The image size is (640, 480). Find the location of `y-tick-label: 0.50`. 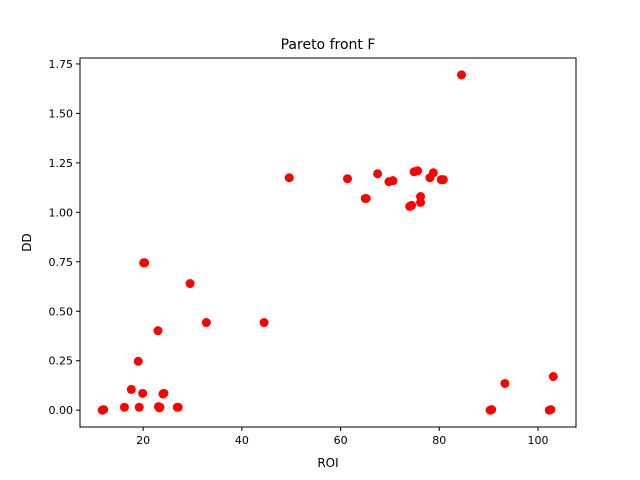

y-tick-label: 0.50 is located at coordinates (61, 311).